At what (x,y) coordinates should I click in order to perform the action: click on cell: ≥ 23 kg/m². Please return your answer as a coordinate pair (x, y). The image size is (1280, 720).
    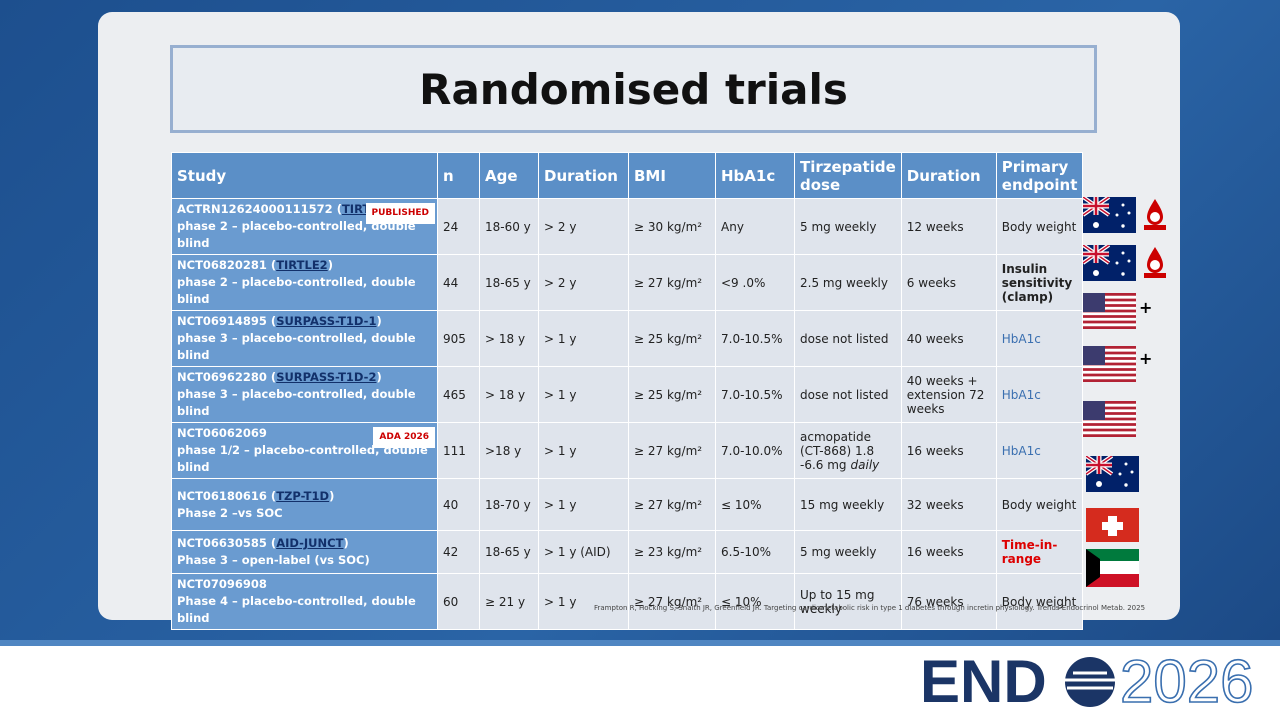
    Looking at the image, I should click on (672, 552).